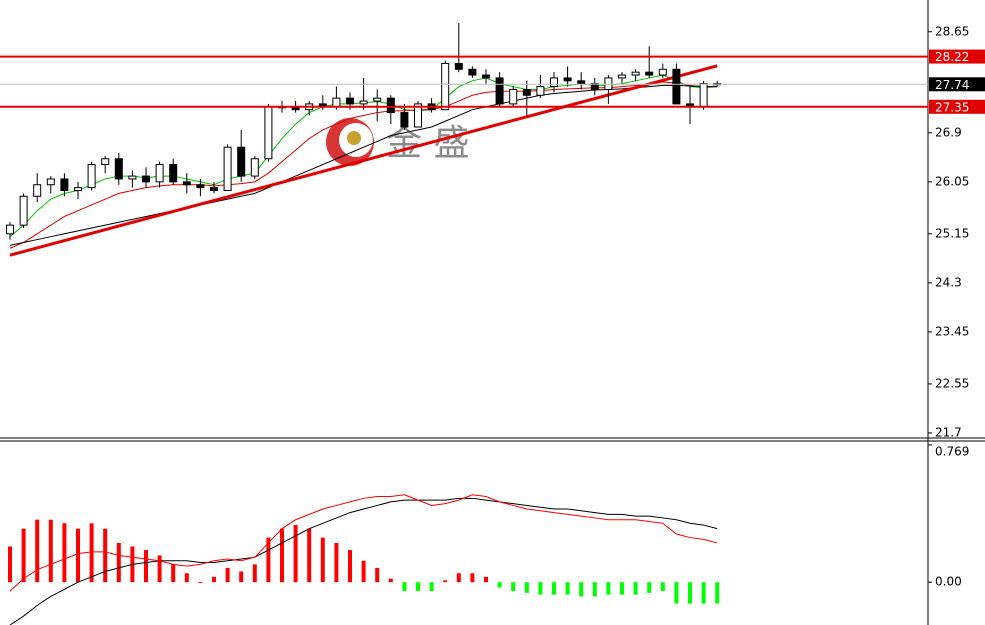  What do you see at coordinates (952, 57) in the screenshot?
I see `level-label: 28.22` at bounding box center [952, 57].